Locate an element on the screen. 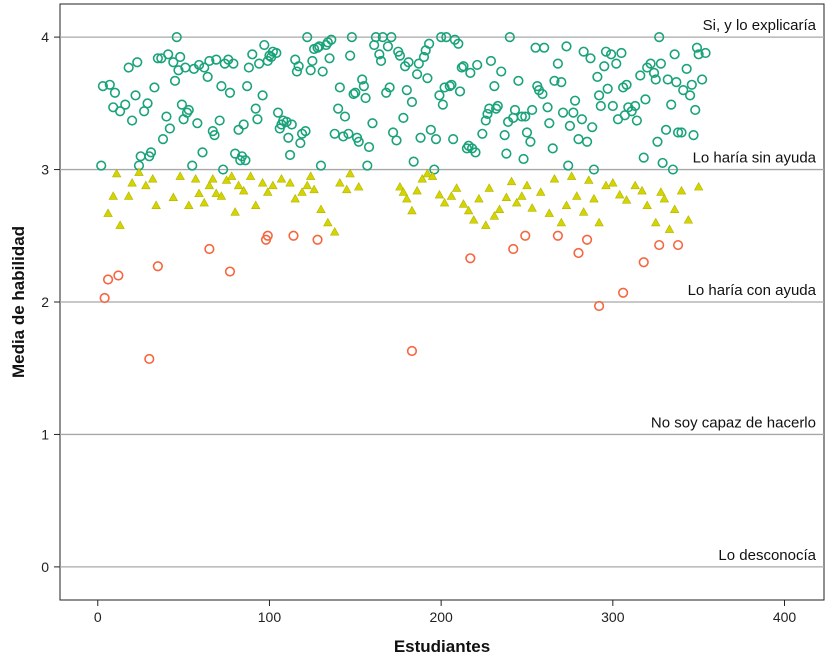  x-tick-label: 400 is located at coordinates (785, 617).